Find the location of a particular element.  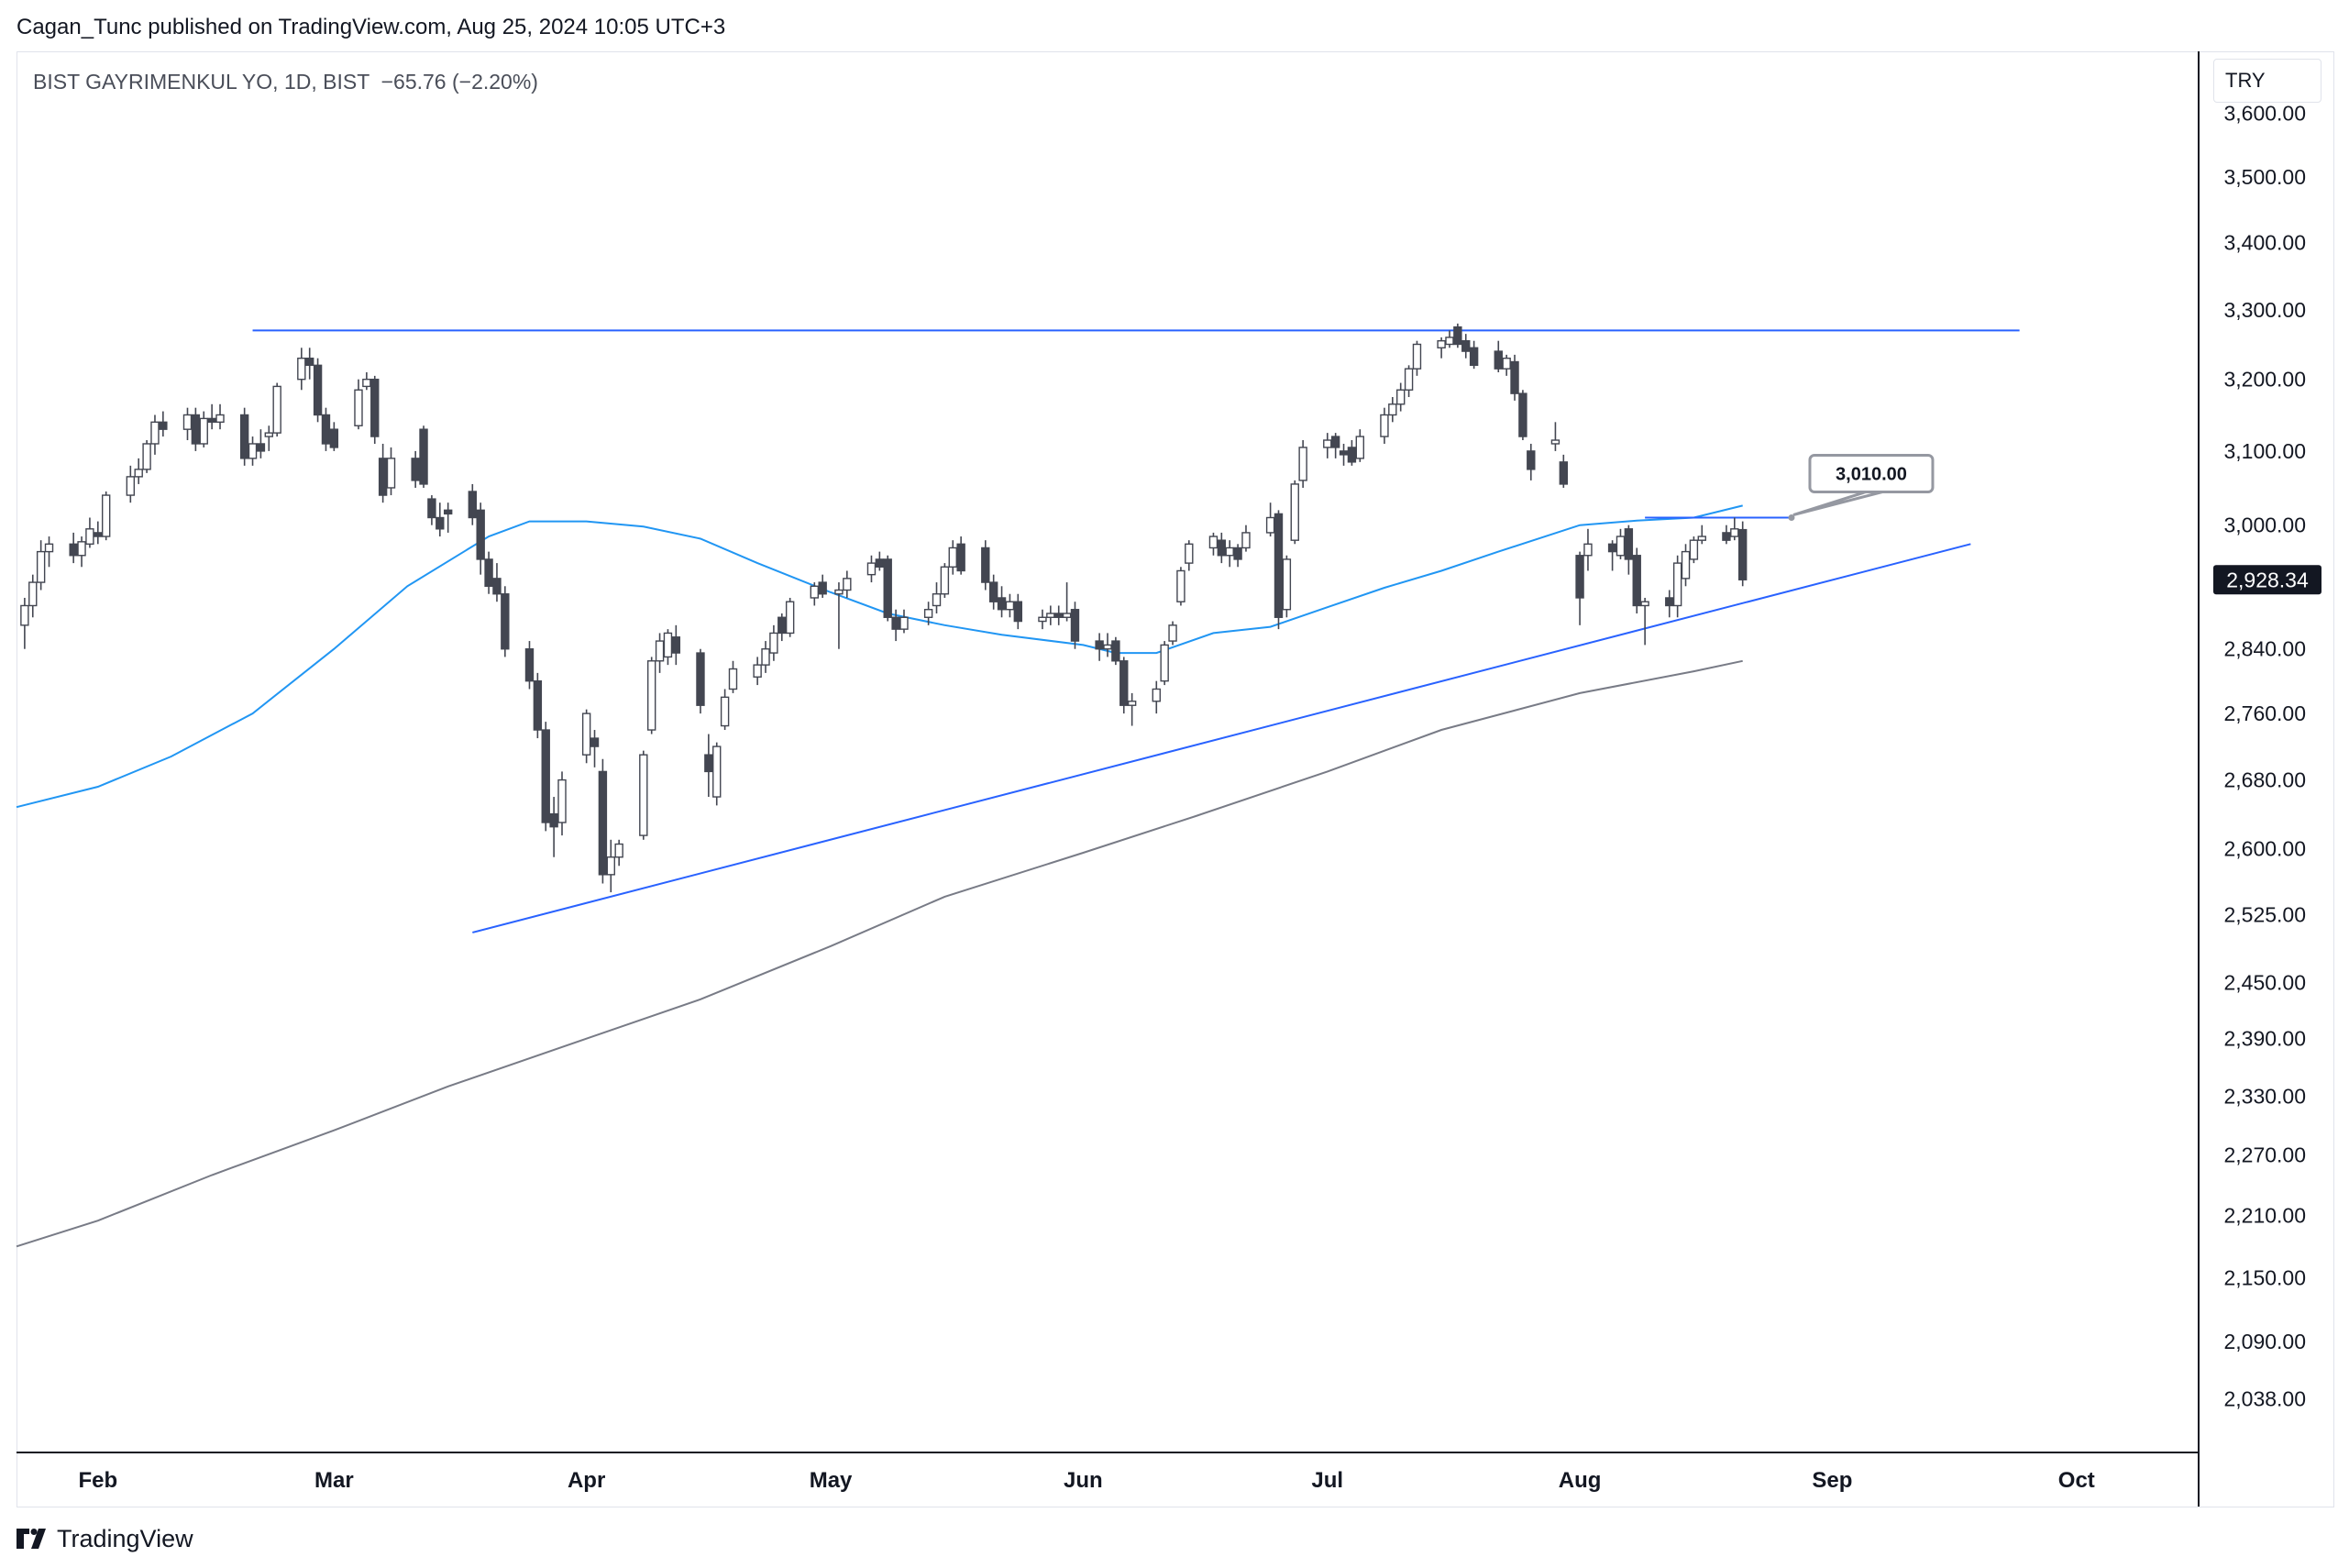

callout-anchor-dot is located at coordinates (1791, 517).